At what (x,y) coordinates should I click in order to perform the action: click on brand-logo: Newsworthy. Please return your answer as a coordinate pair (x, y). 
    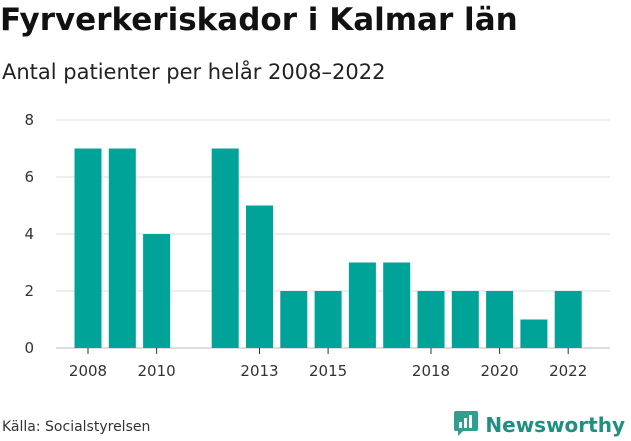
    Looking at the image, I should click on (539, 425).